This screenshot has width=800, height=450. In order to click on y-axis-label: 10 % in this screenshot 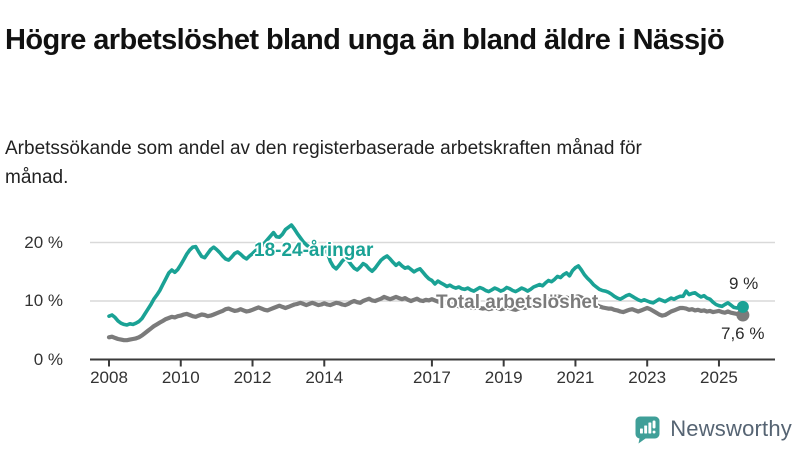, I will do `click(43, 300)`.